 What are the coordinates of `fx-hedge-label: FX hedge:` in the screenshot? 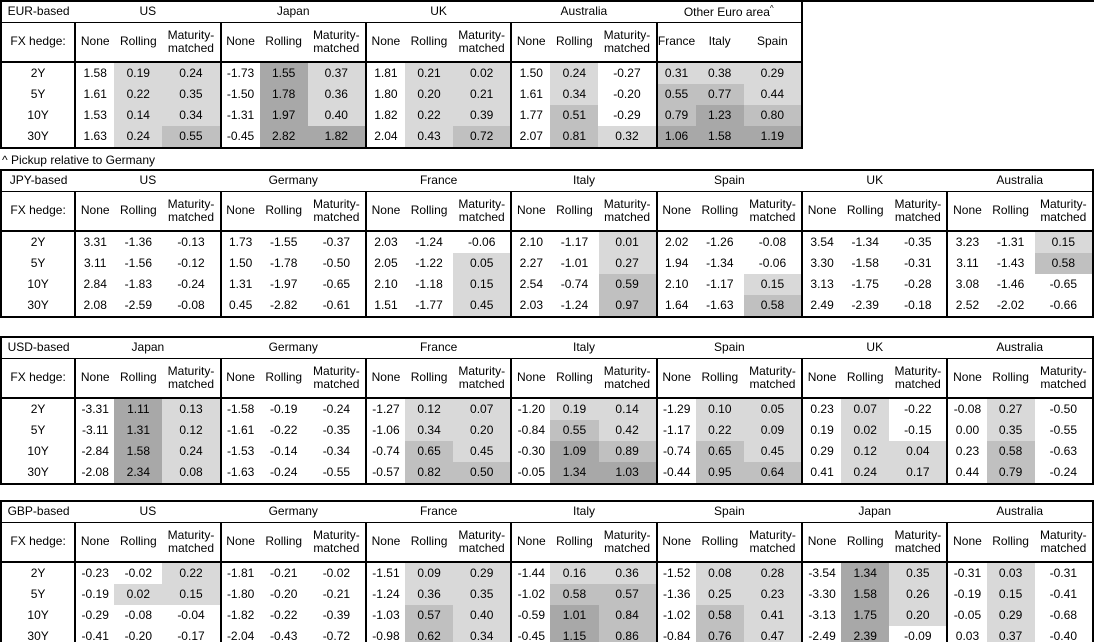 It's located at (38, 42).